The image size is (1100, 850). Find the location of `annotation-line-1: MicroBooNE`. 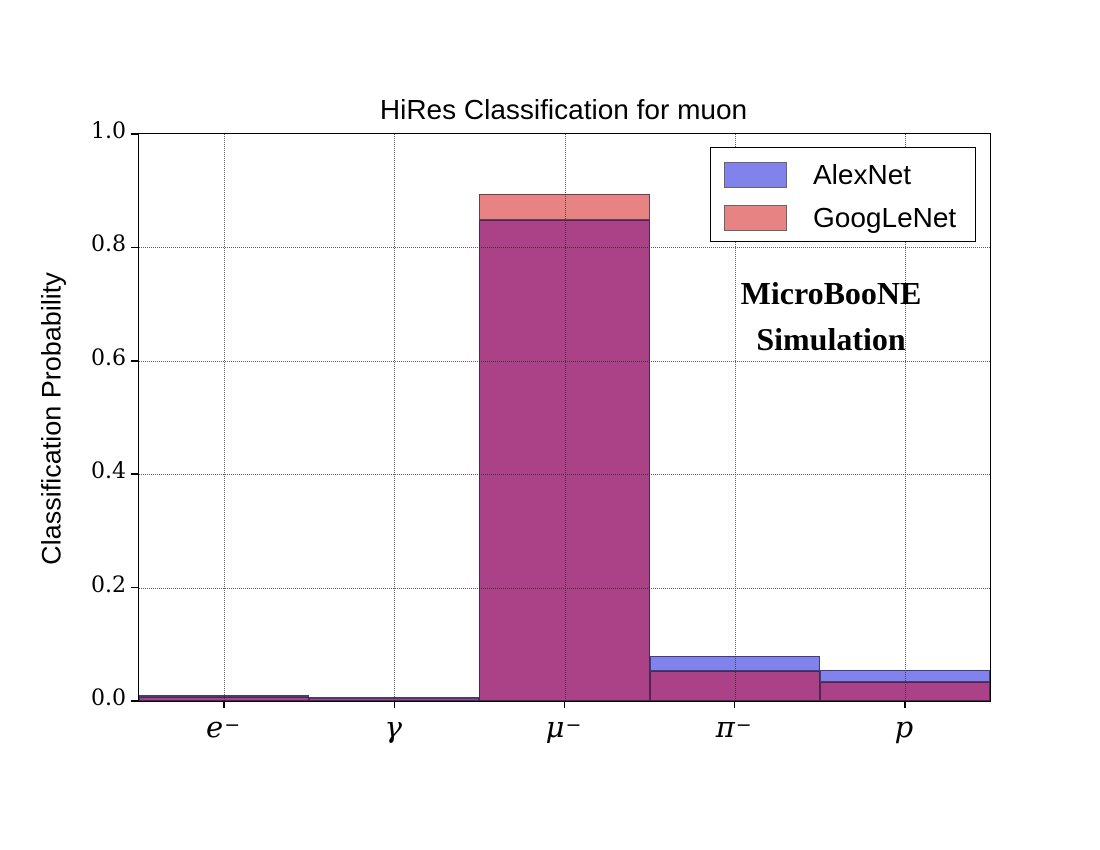

annotation-line-1: MicroBooNE is located at coordinates (831, 293).